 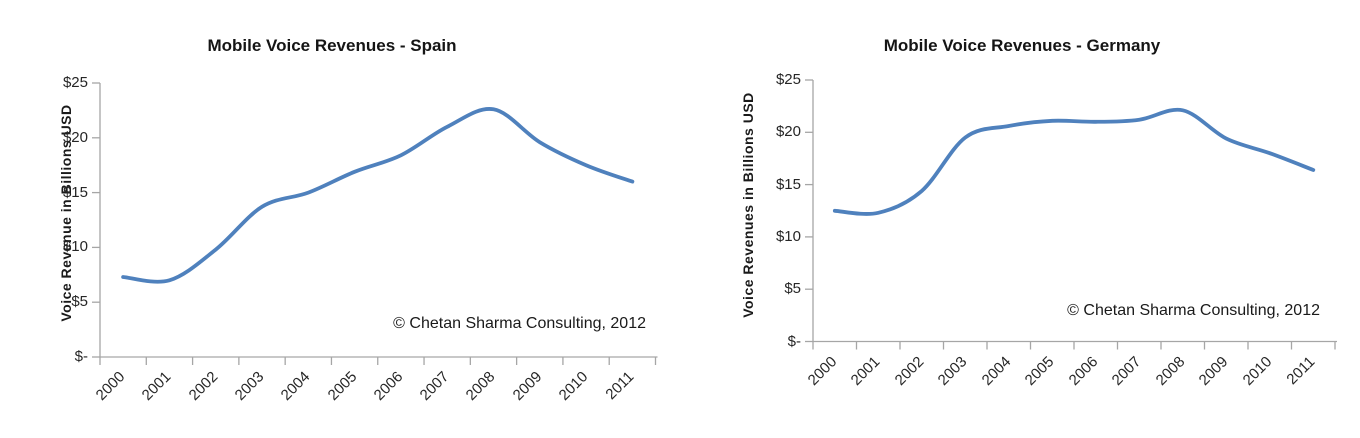 What do you see at coordinates (332, 45) in the screenshot?
I see `chart-title-spain: Mobile Voice Revenues - Spain` at bounding box center [332, 45].